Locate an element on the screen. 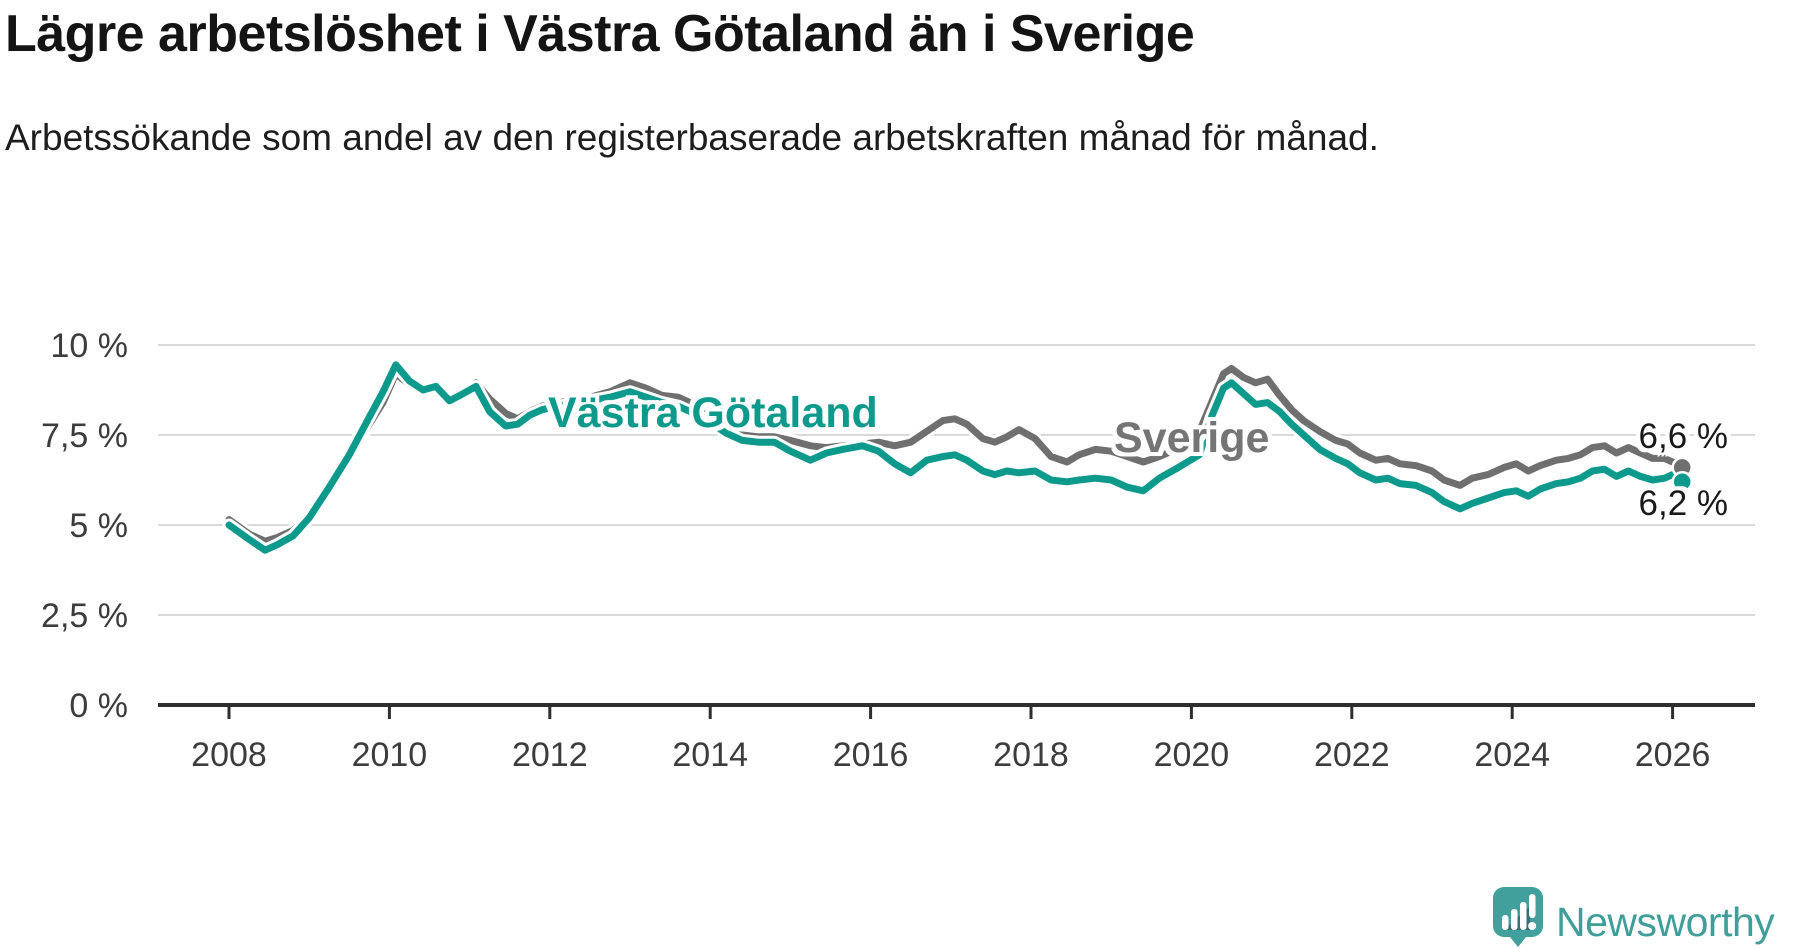 The image size is (1800, 948). newsworthy-logo-icon is located at coordinates (1518, 917).